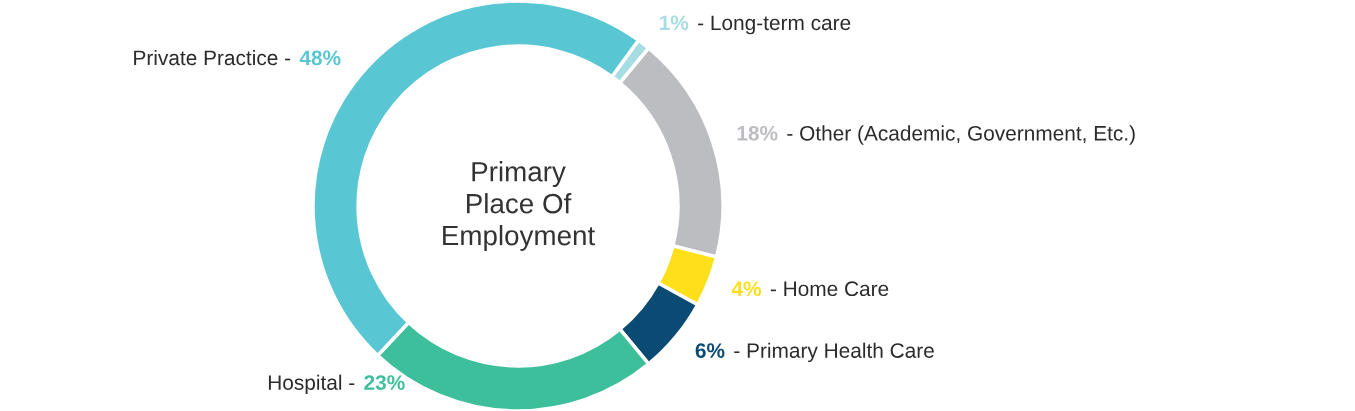  Describe the element at coordinates (311, 384) in the screenshot. I see `slice-label: Hospital -` at that location.